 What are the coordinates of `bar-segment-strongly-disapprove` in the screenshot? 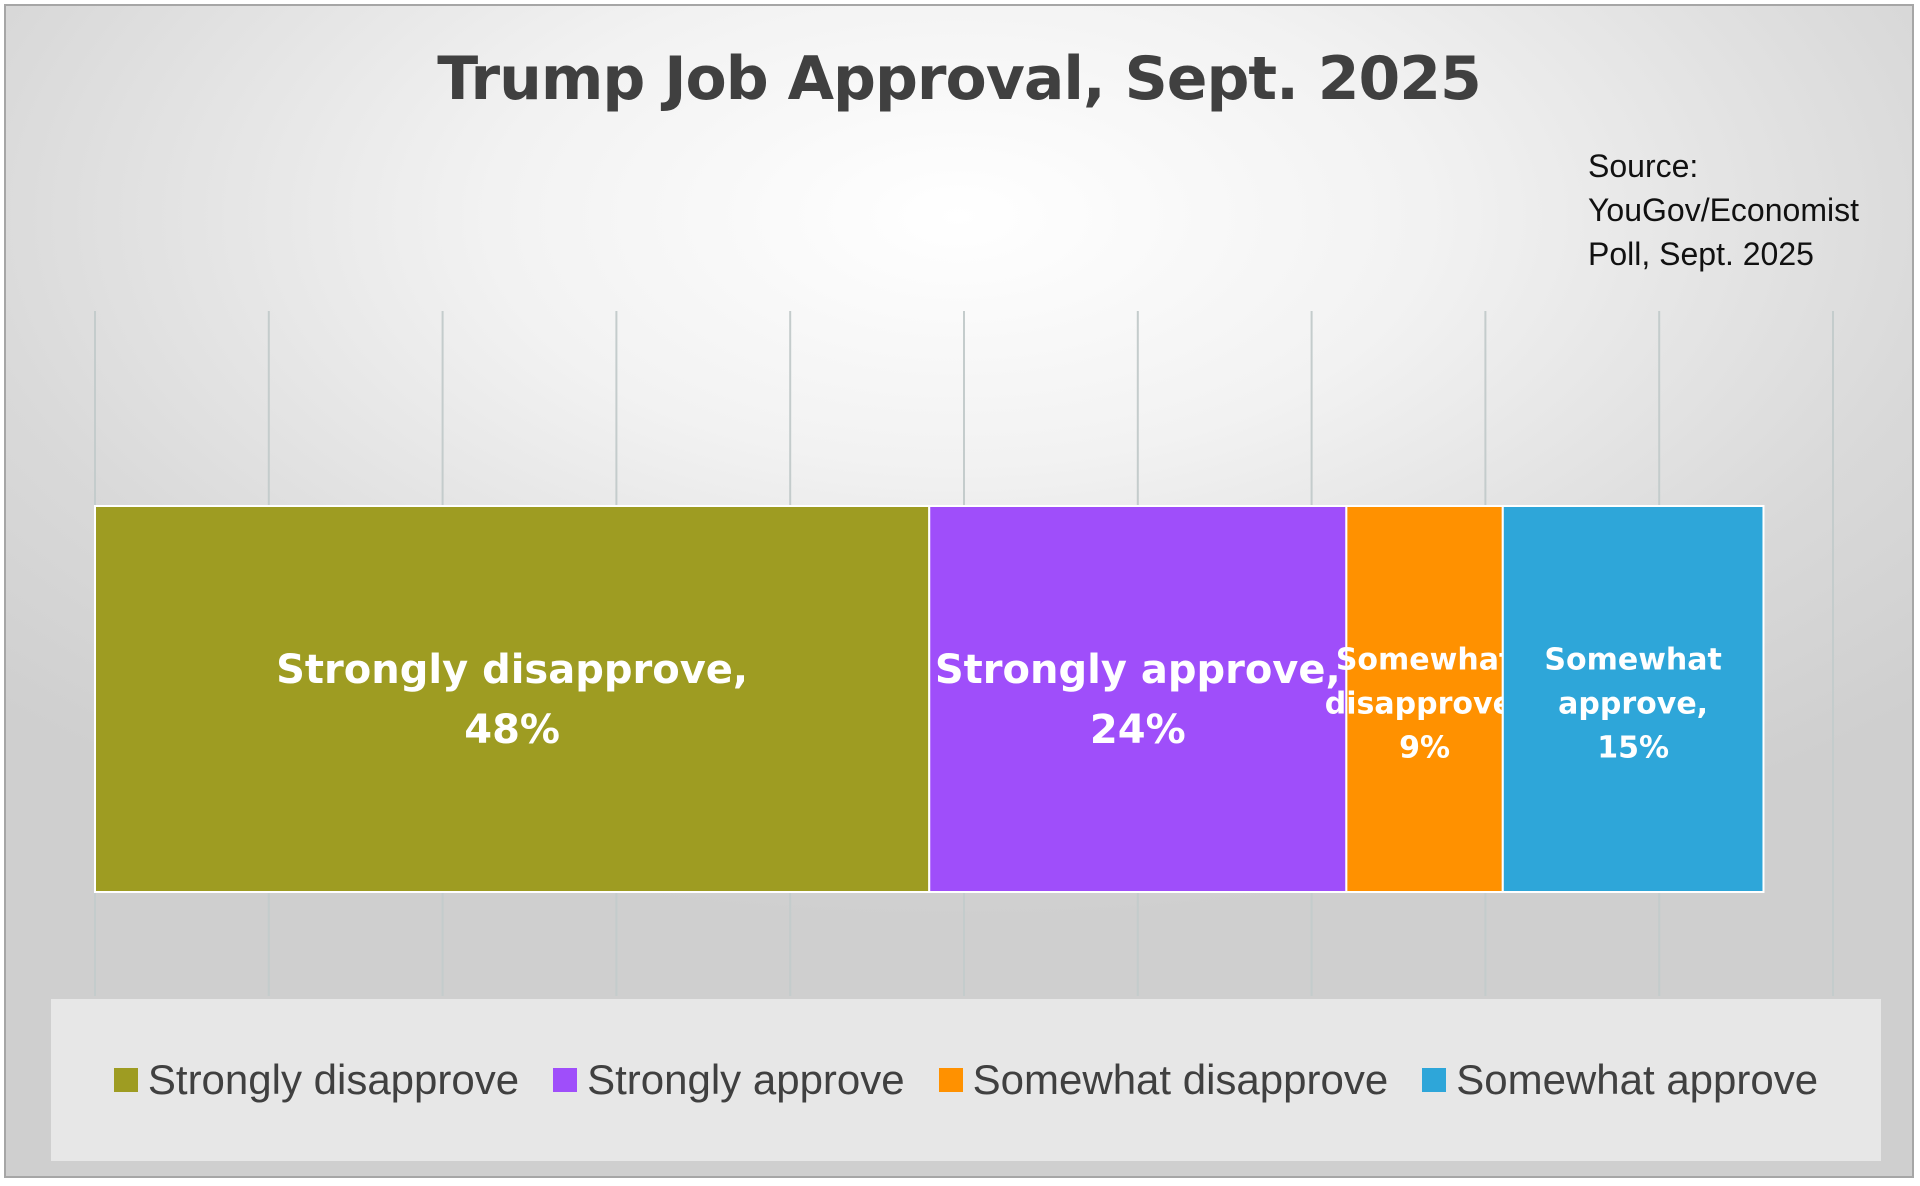 It's located at (512, 699).